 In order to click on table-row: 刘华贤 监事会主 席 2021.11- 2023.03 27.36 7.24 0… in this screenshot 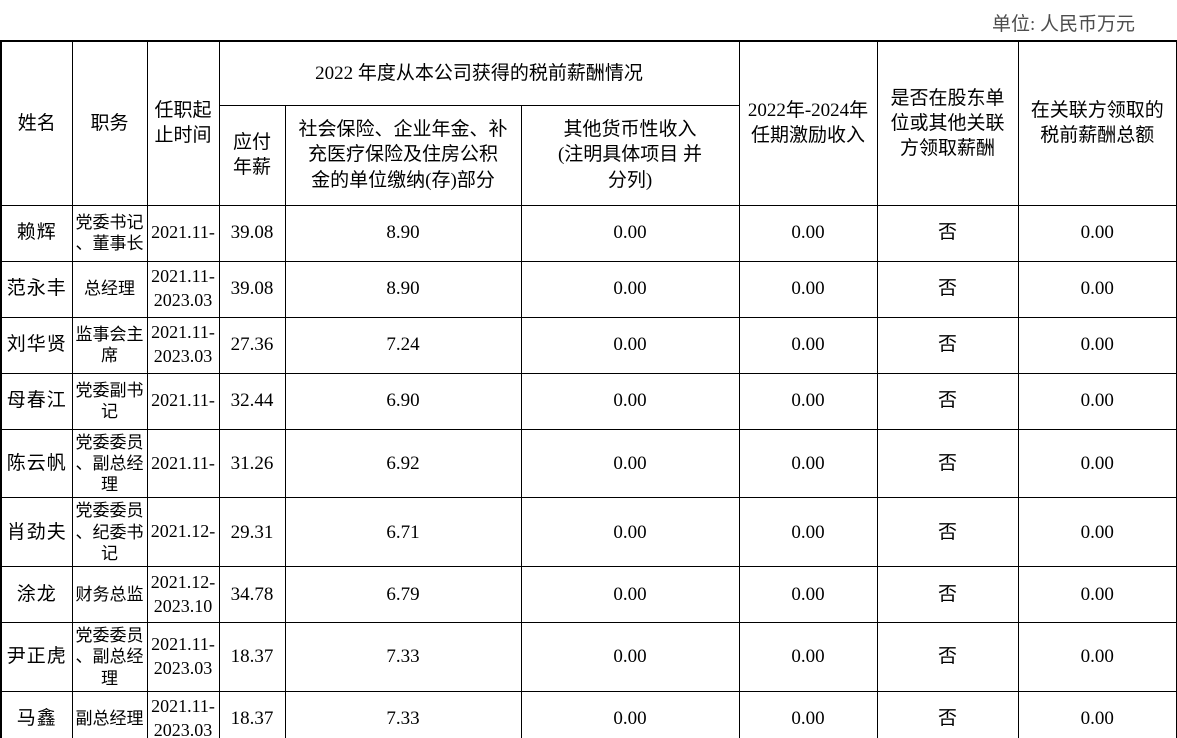, I will do `click(588, 345)`.